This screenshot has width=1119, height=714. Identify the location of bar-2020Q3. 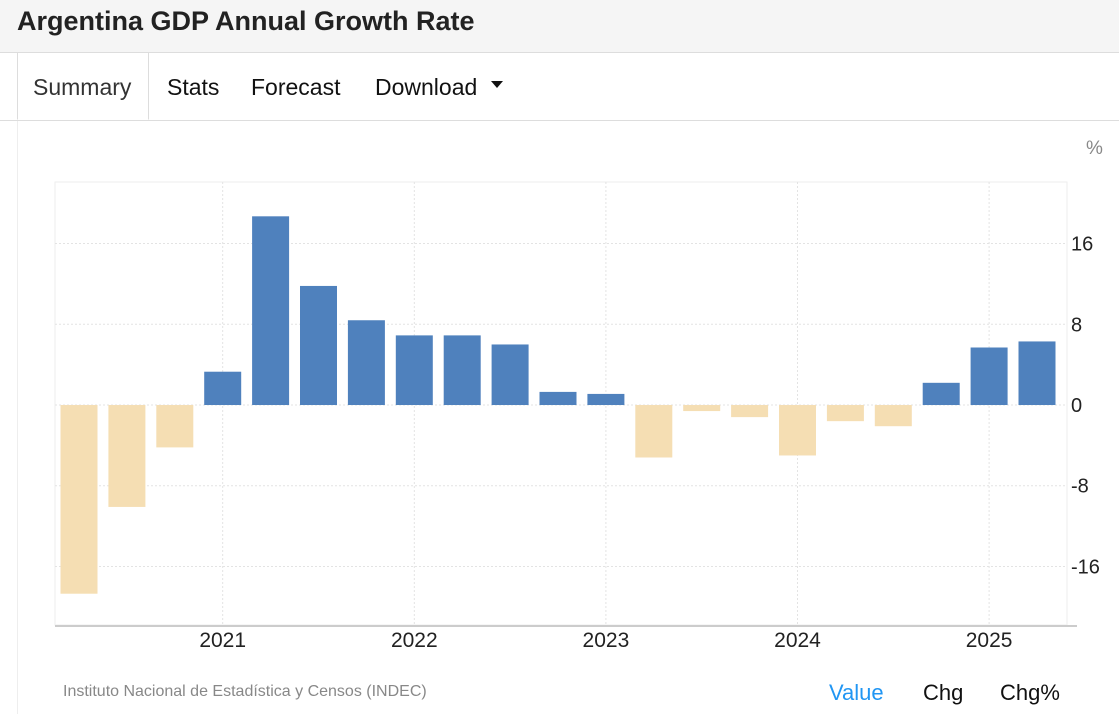
(127, 456).